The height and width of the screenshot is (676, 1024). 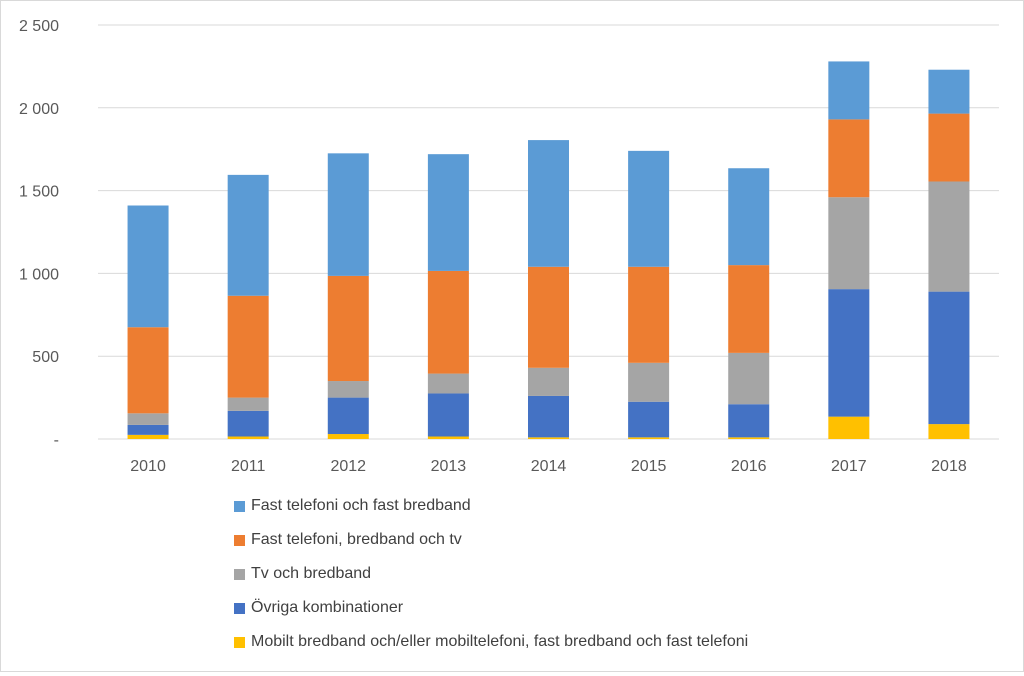 What do you see at coordinates (749, 466) in the screenshot?
I see `x-tick-label: 2016` at bounding box center [749, 466].